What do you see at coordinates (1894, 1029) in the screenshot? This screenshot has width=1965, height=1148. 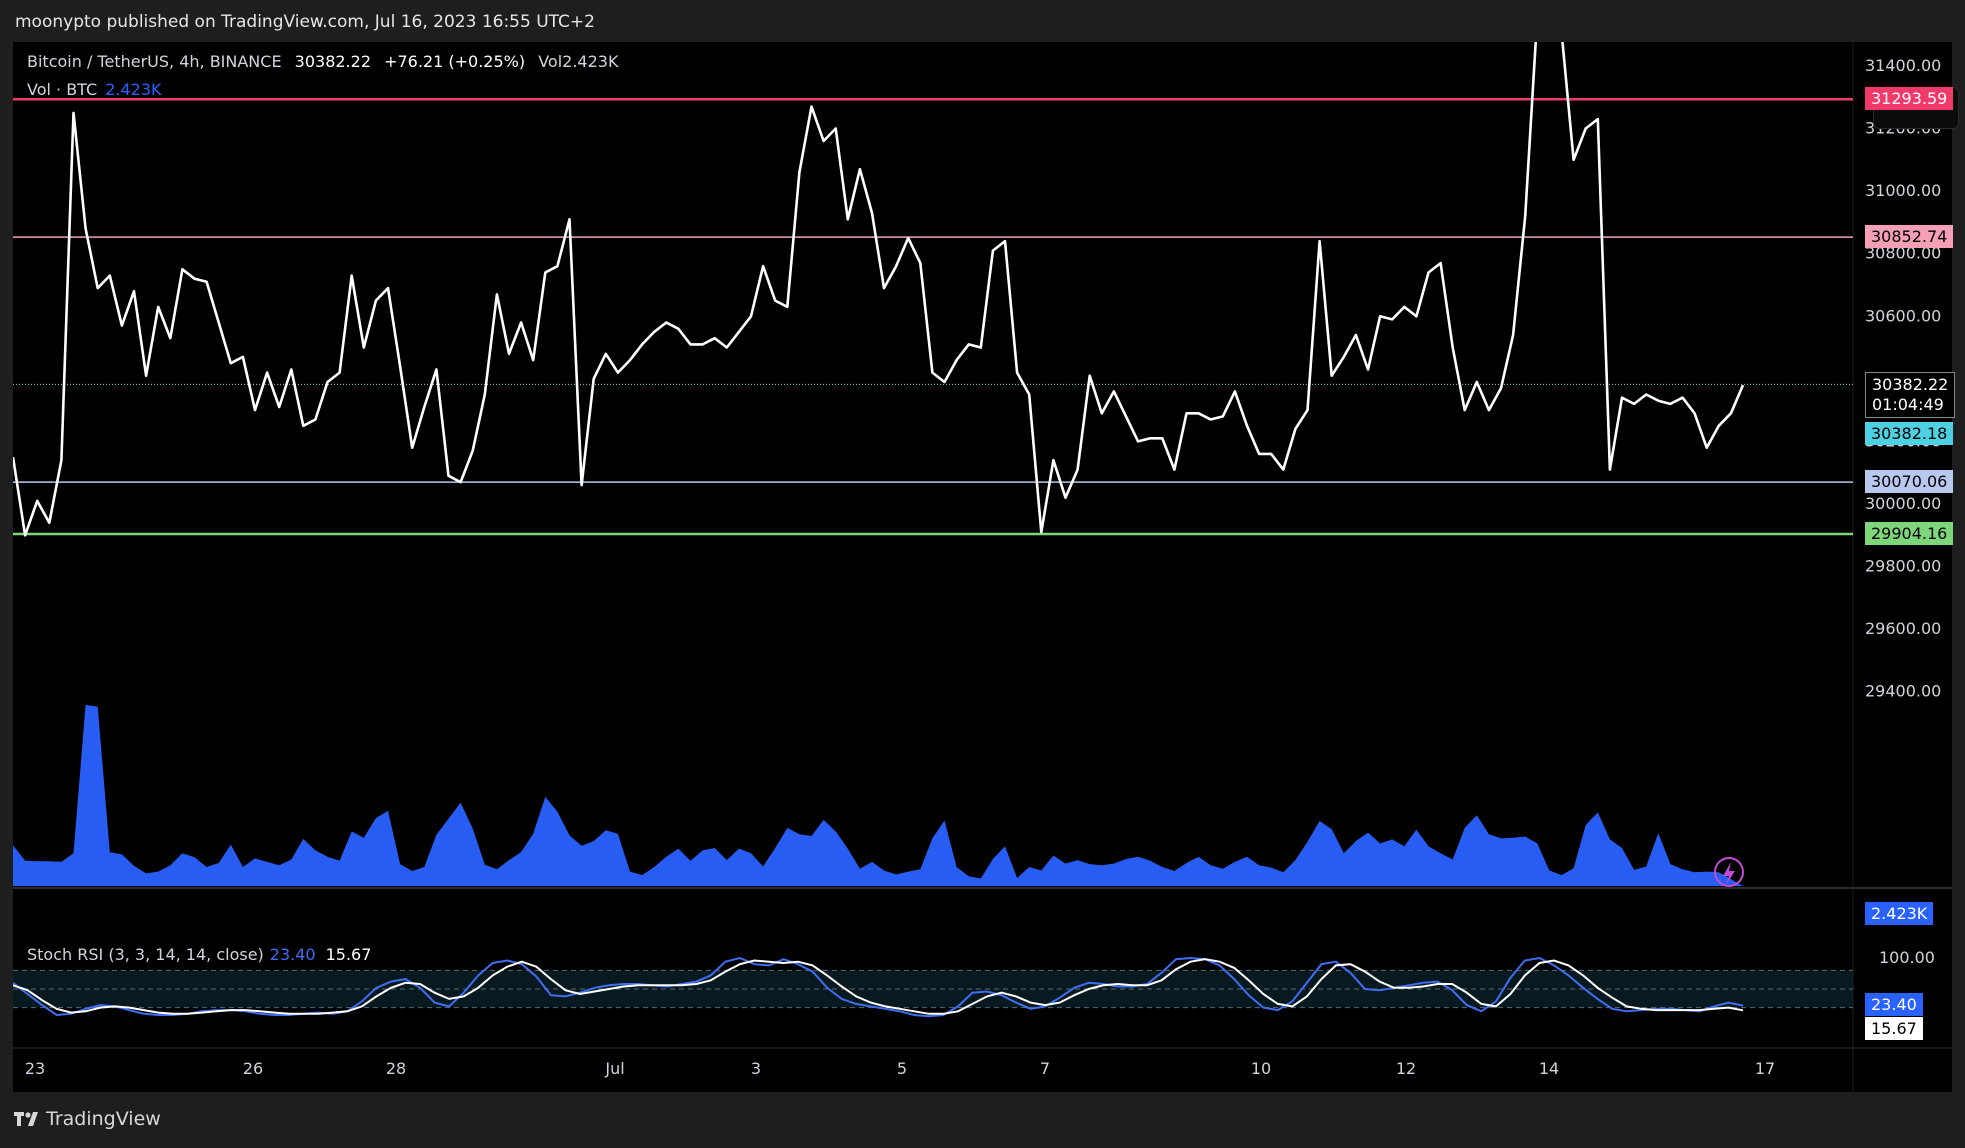 I see `stoch-rsi-d-tag: 15.67` at bounding box center [1894, 1029].